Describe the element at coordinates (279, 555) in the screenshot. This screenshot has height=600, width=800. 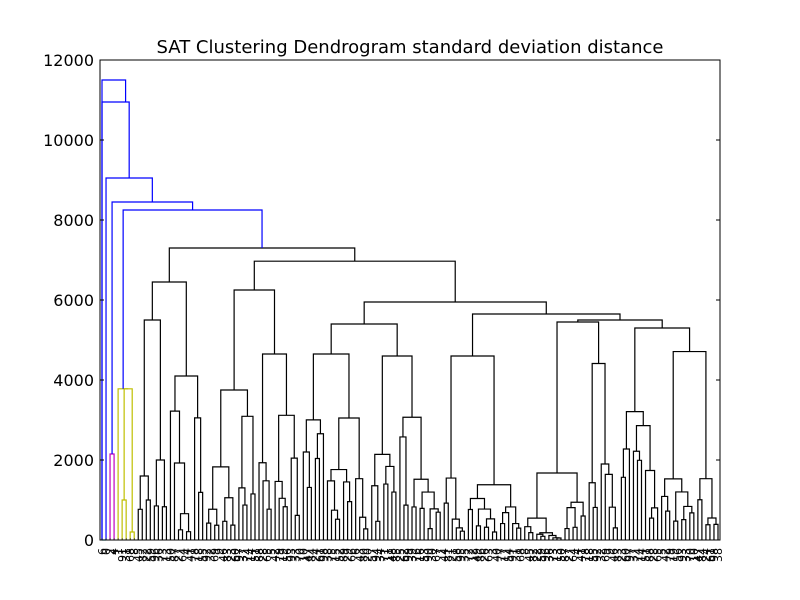
I see `x-tick-label: 79` at that location.